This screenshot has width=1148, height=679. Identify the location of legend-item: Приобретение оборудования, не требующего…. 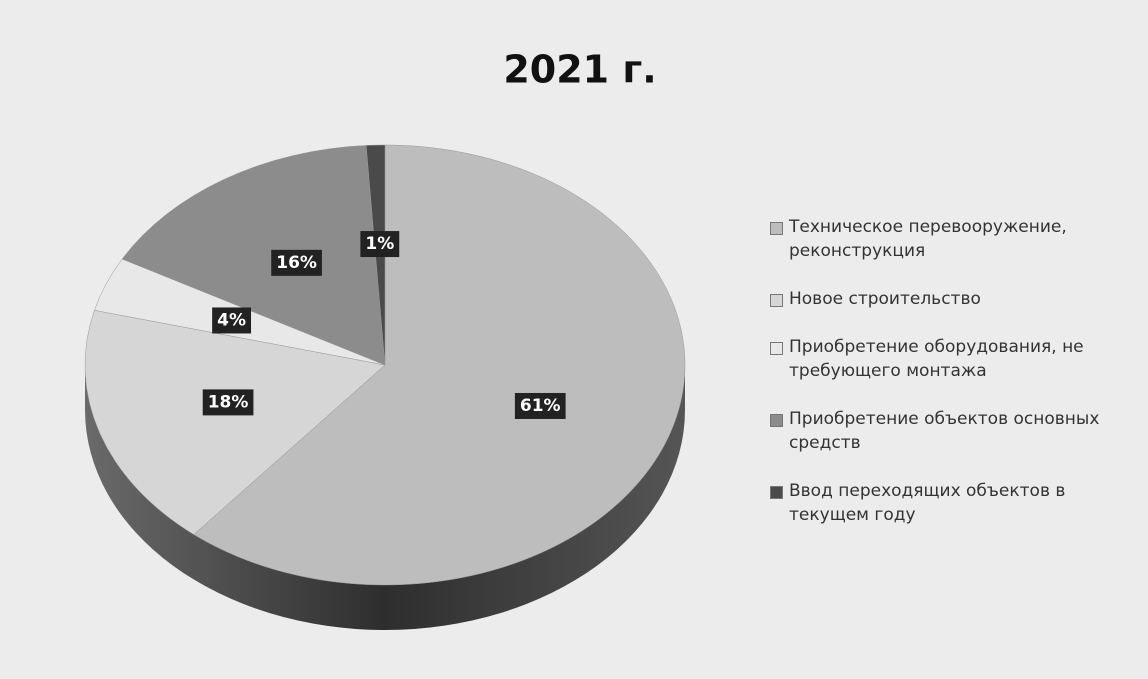
(945, 359).